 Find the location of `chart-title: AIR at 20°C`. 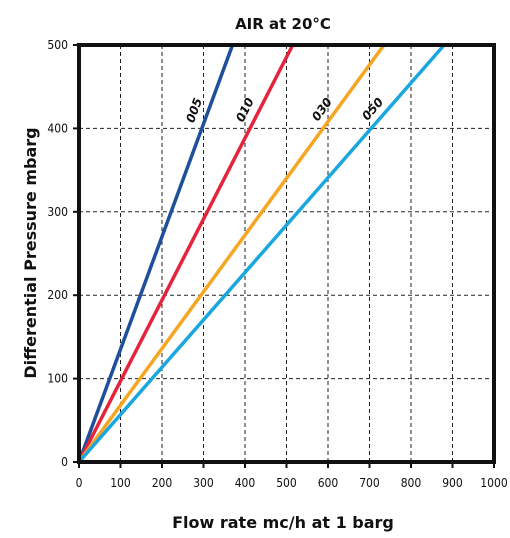

chart-title: AIR at 20°C is located at coordinates (283, 24).